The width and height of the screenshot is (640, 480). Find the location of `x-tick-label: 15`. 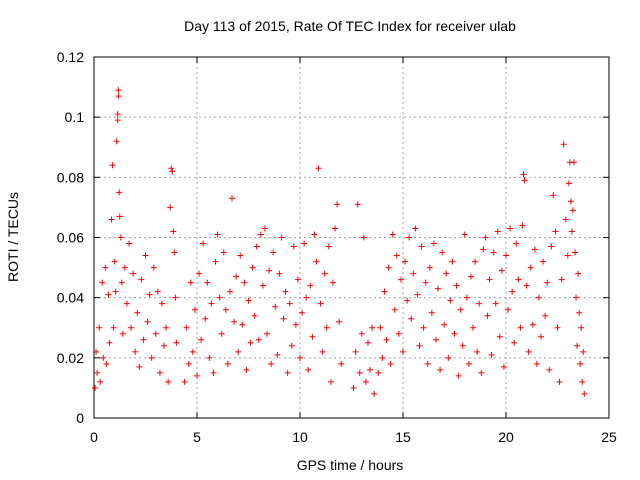

x-tick-label: 15 is located at coordinates (403, 437).